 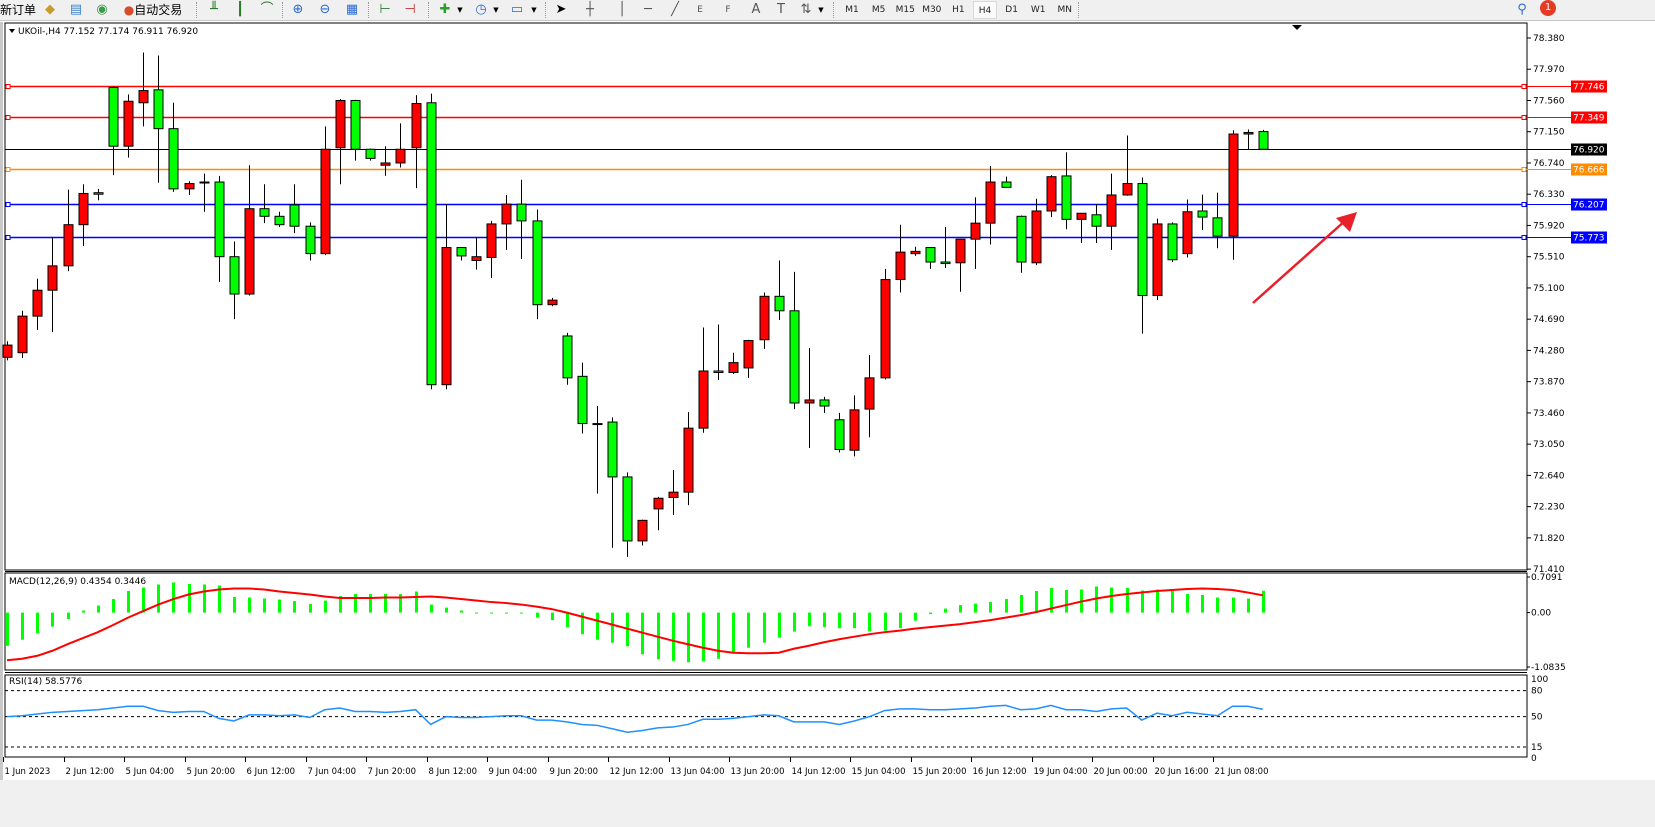 I want to click on new-order-button: 新订单, so click(x=18, y=10).